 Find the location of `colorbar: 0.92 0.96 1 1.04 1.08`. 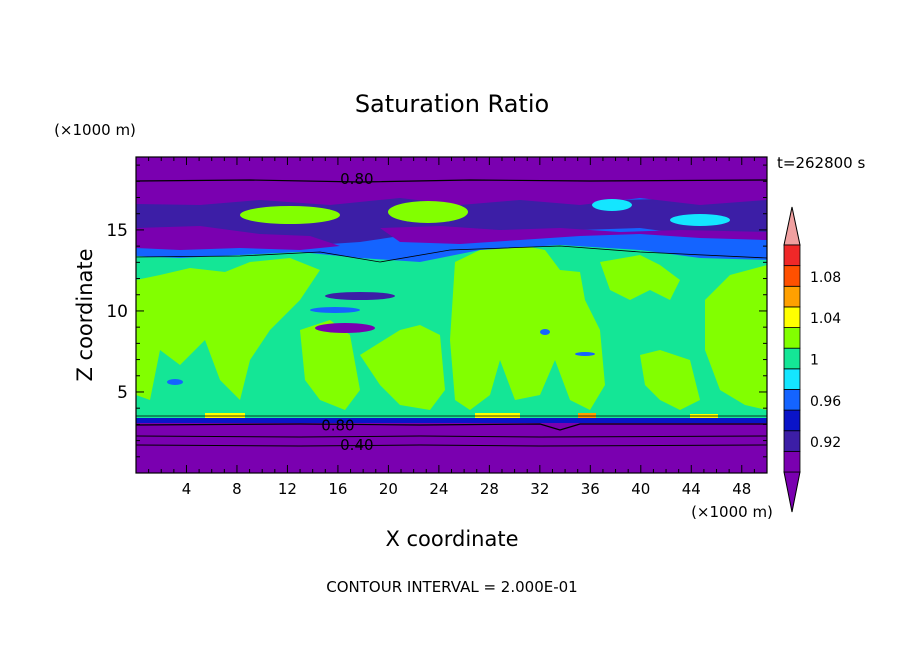

colorbar: 0.92 0.96 1 1.04 1.08 is located at coordinates (812, 359).